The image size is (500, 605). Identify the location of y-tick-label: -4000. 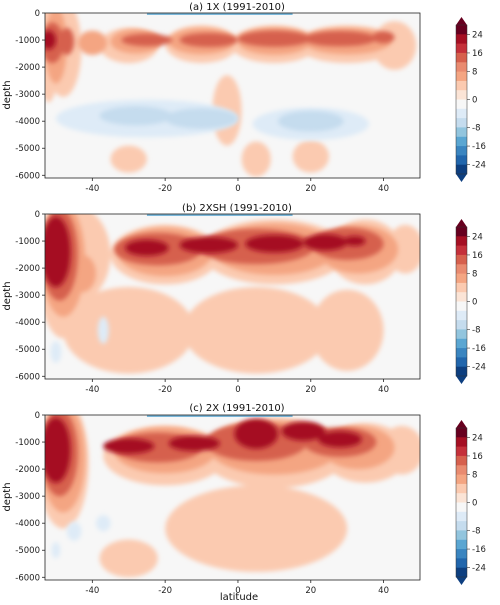
(27, 122).